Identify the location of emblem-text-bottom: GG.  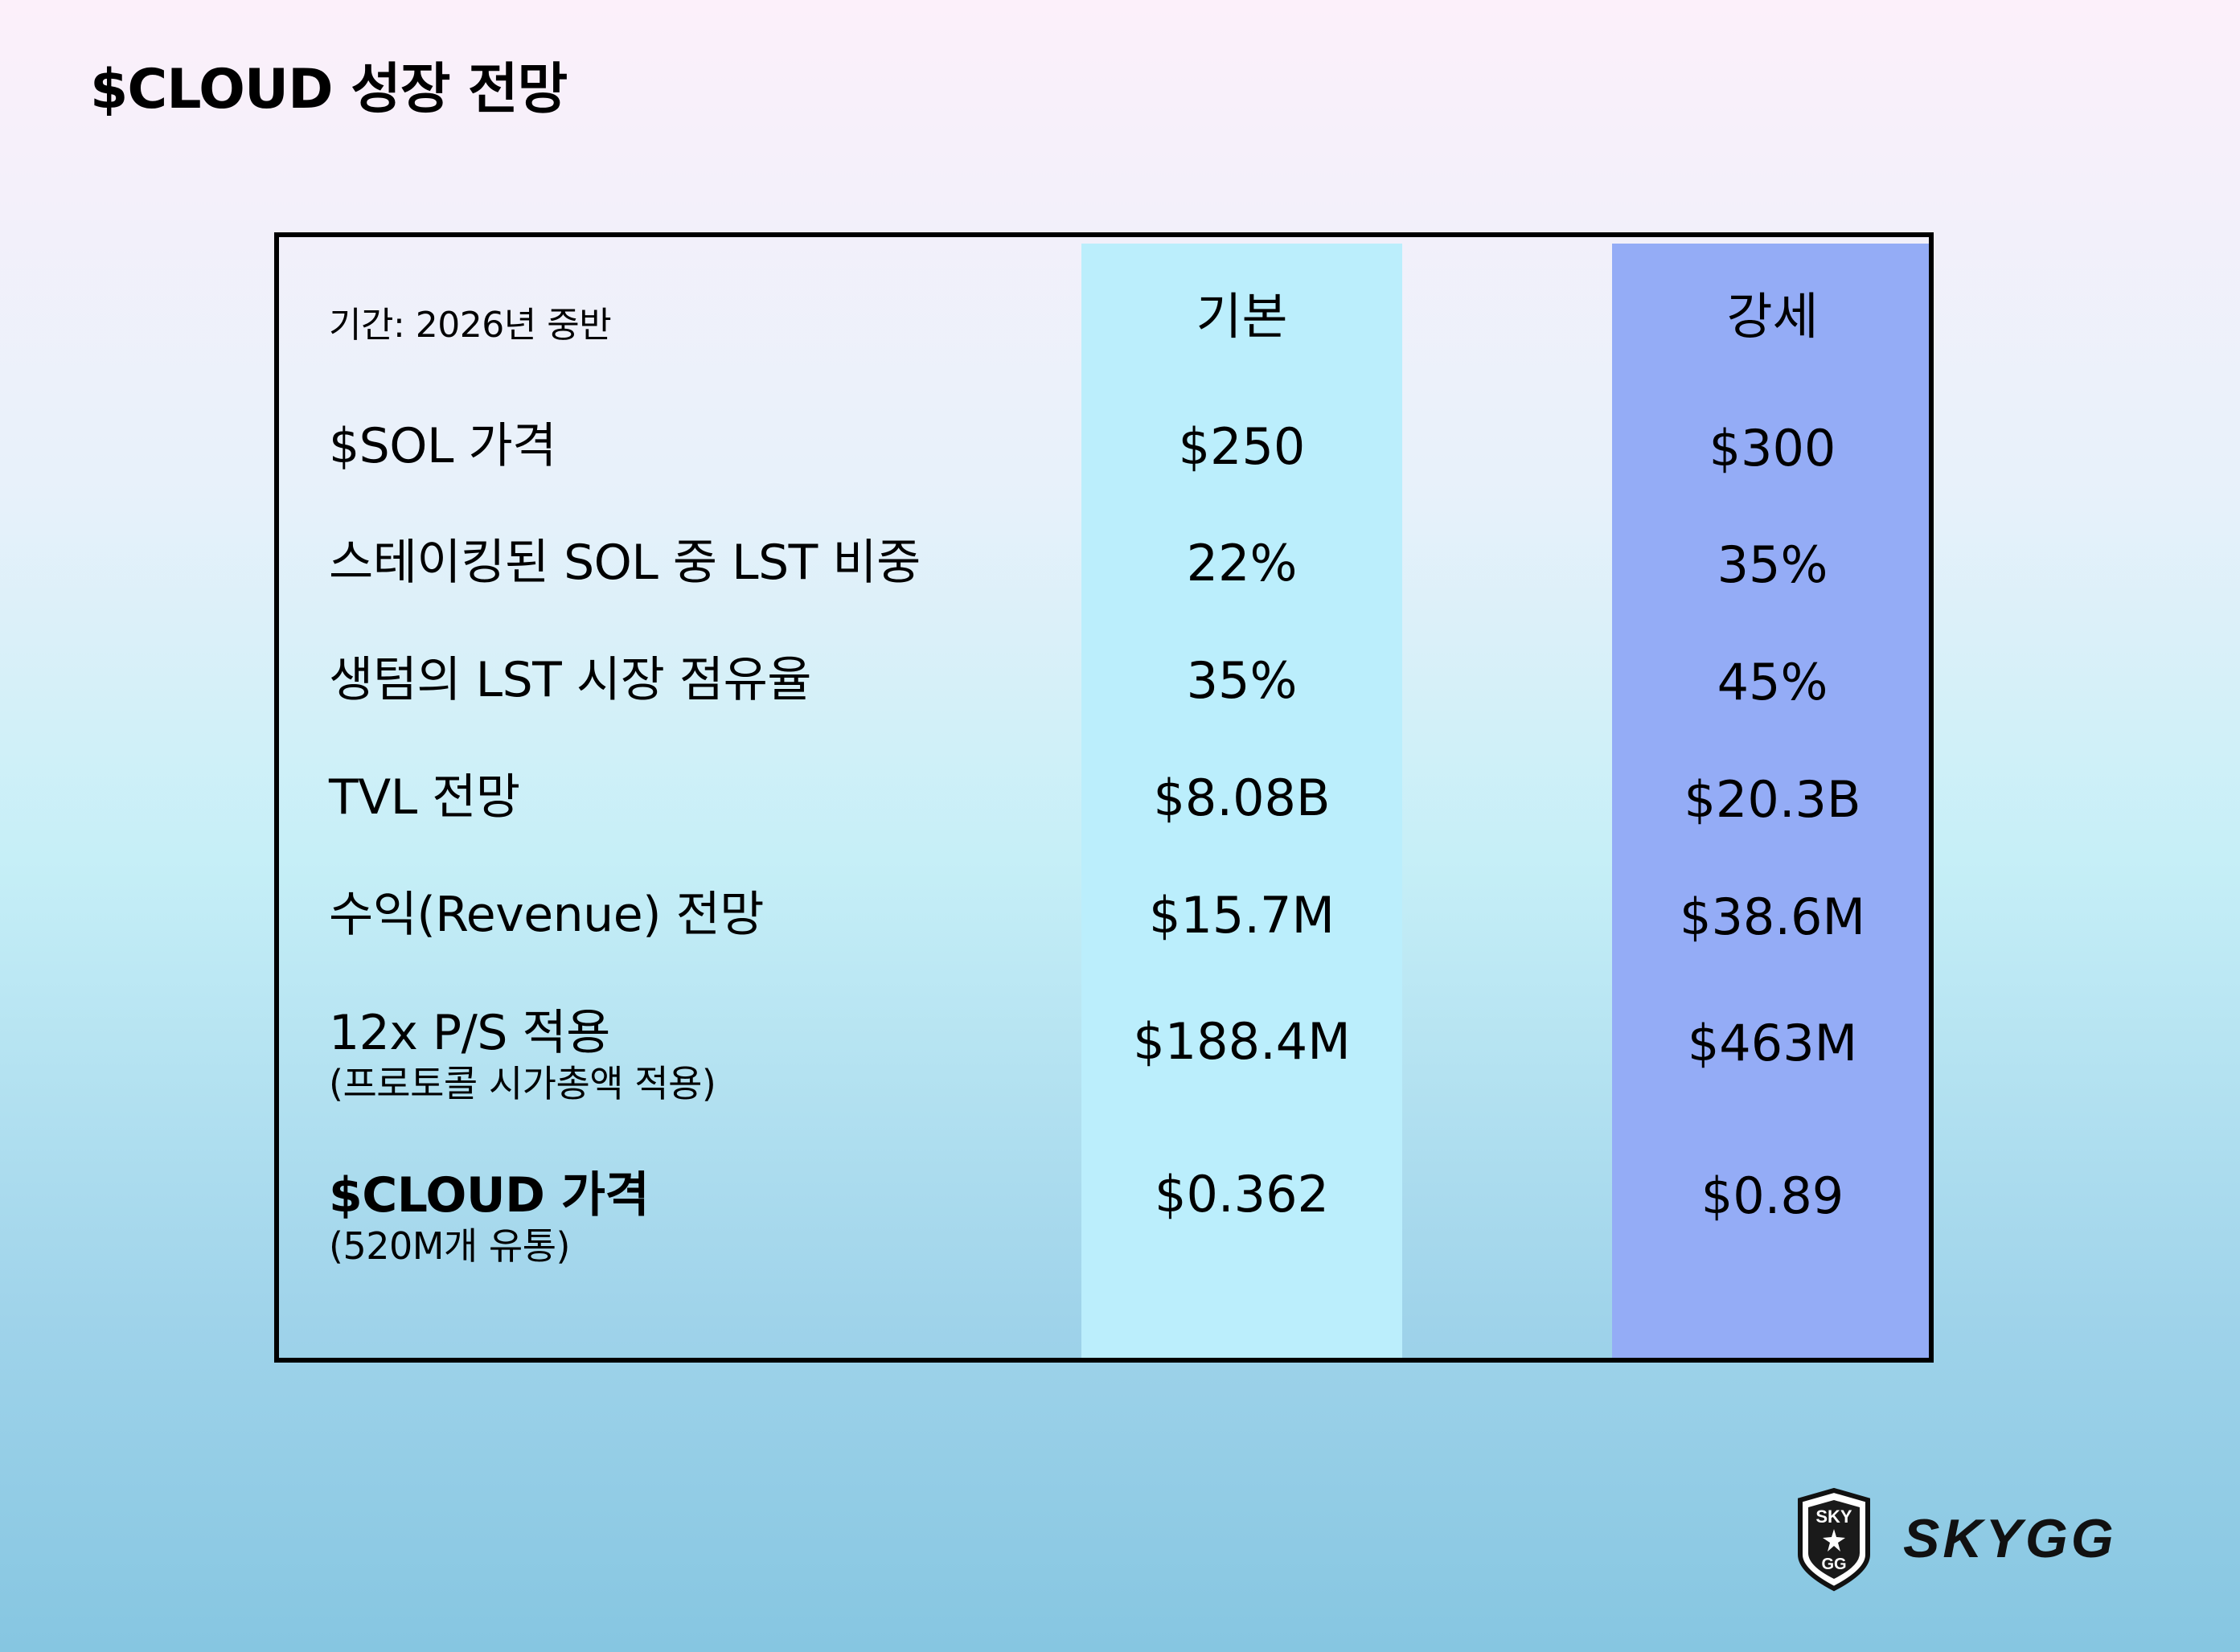
(1833, 1564).